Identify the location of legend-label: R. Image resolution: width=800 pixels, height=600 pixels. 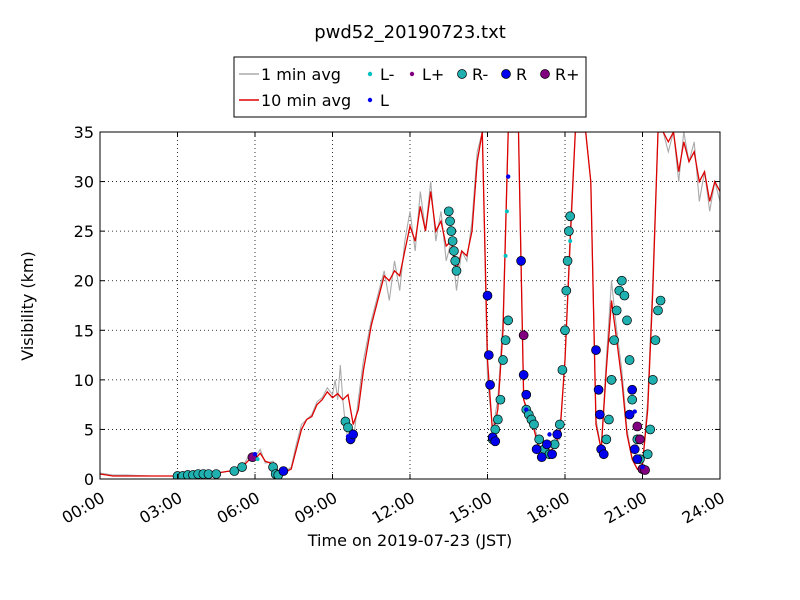
(521, 74).